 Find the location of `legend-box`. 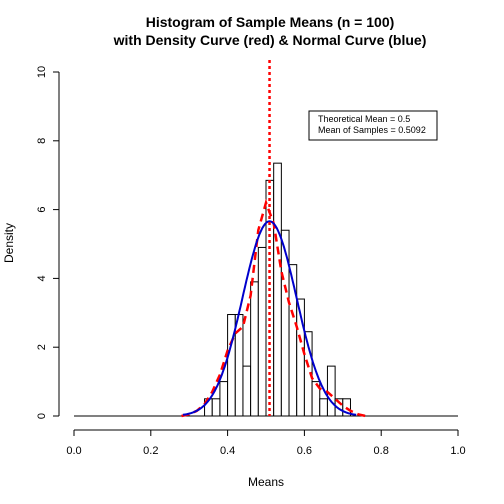

legend-box is located at coordinates (373, 125).